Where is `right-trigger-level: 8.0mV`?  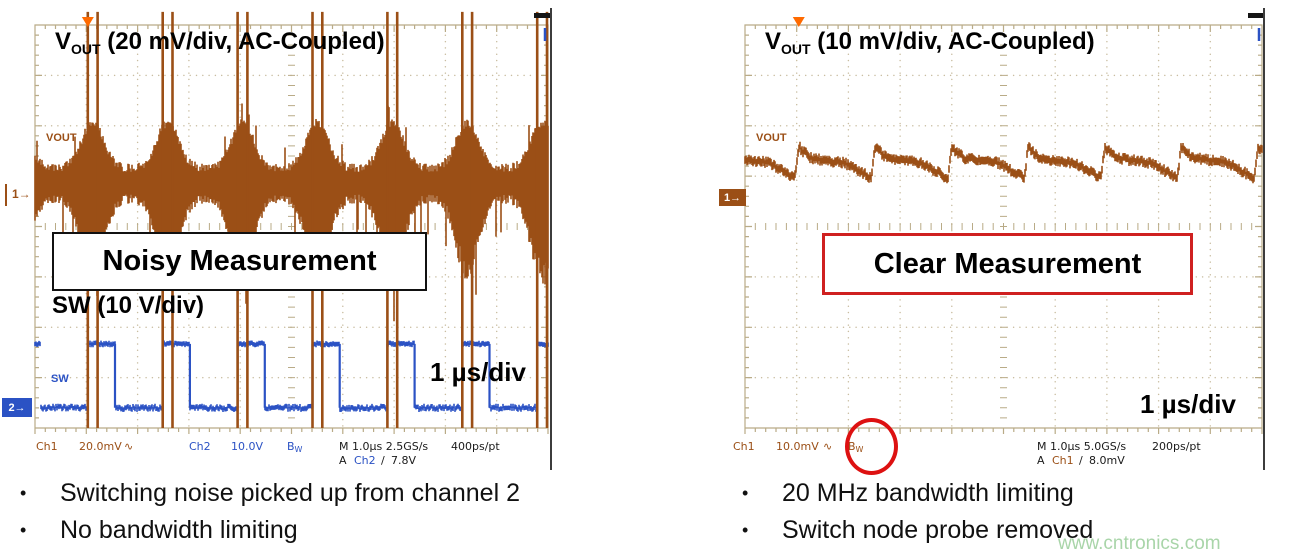 right-trigger-level: 8.0mV is located at coordinates (1107, 460).